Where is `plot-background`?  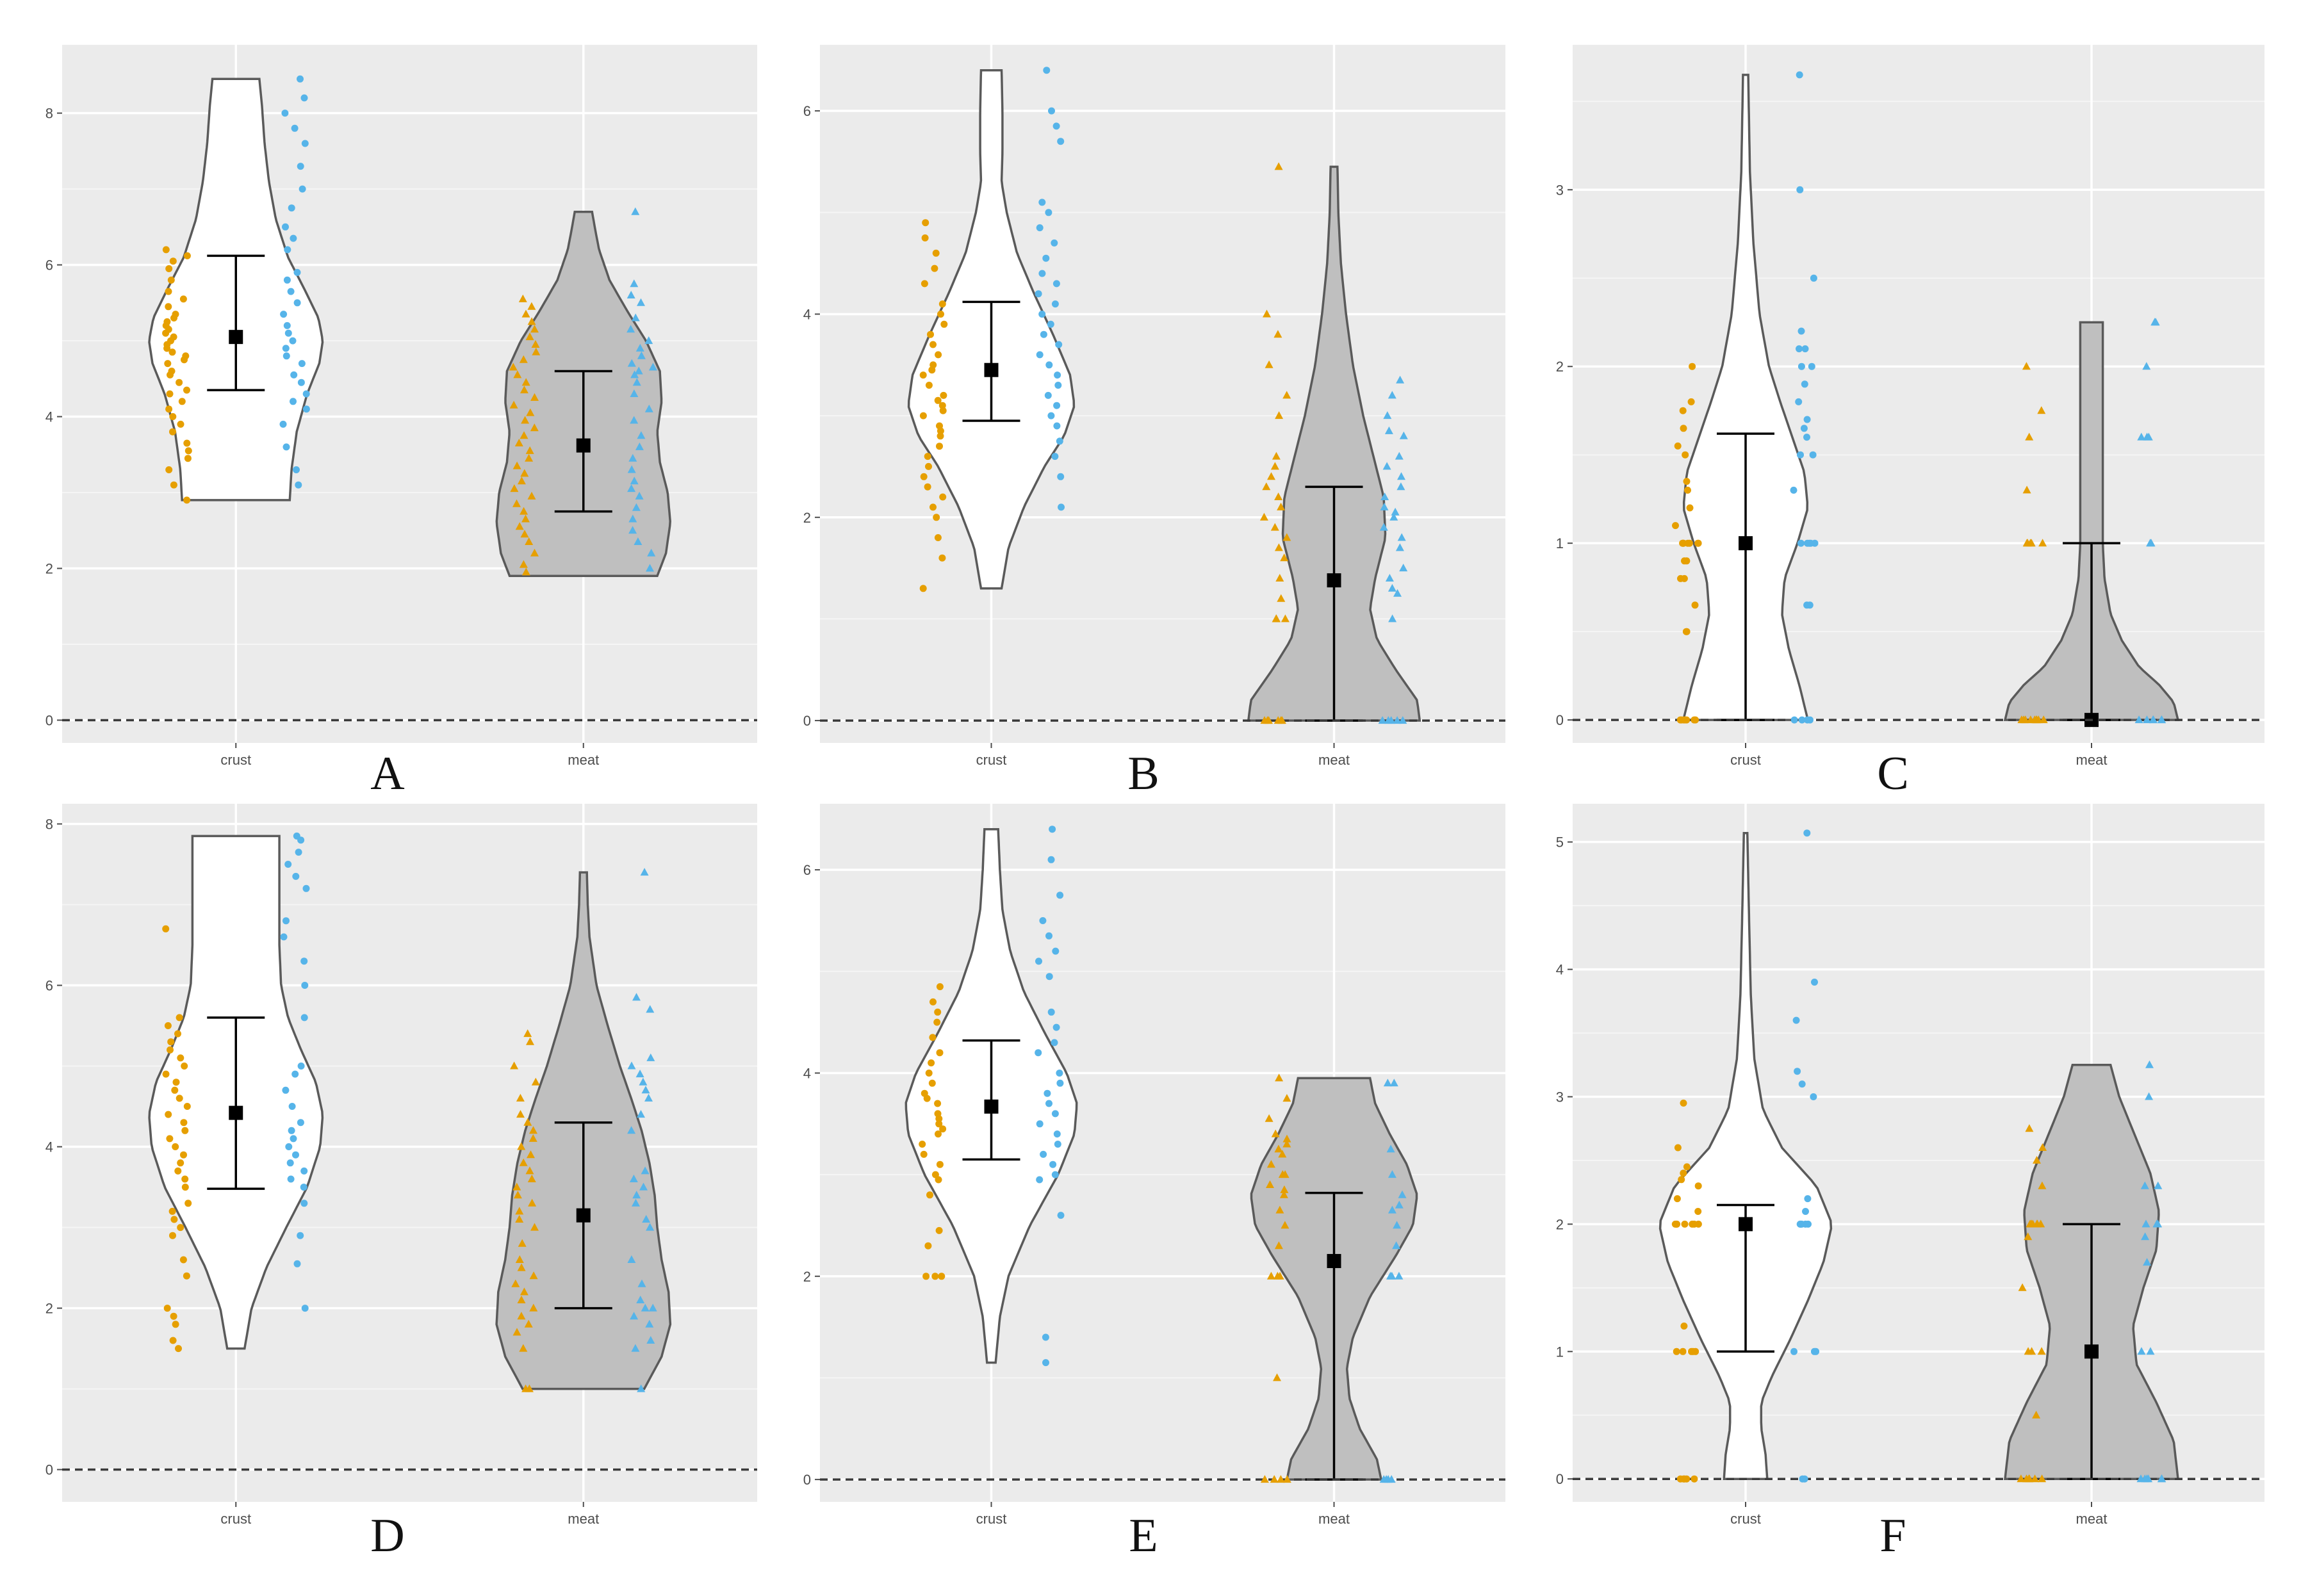 plot-background is located at coordinates (1918, 1153).